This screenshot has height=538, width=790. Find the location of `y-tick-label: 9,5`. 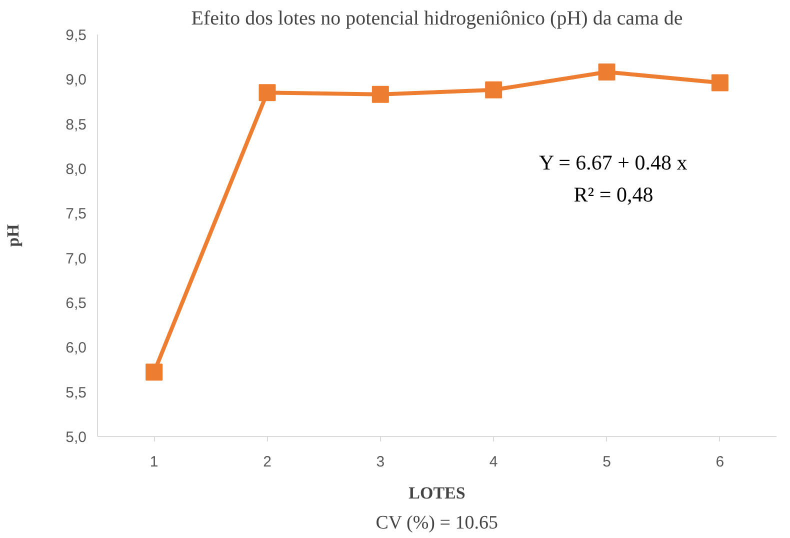

y-tick-label: 9,5 is located at coordinates (76, 35).